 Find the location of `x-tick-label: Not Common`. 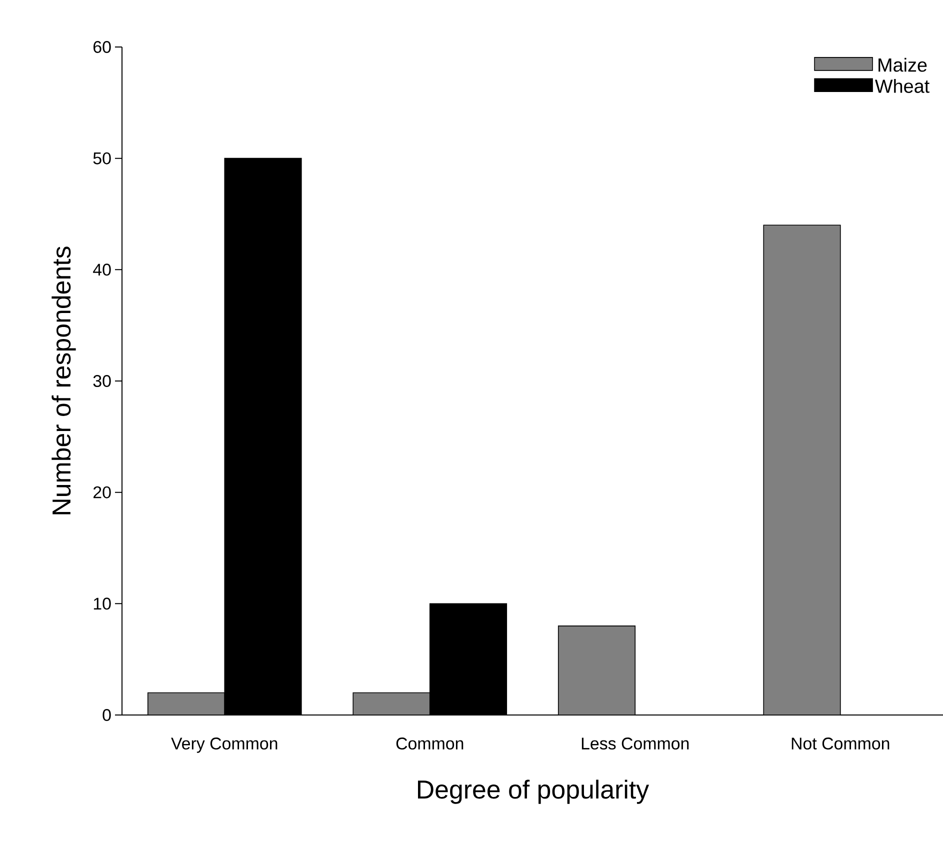

x-tick-label: Not Common is located at coordinates (841, 744).